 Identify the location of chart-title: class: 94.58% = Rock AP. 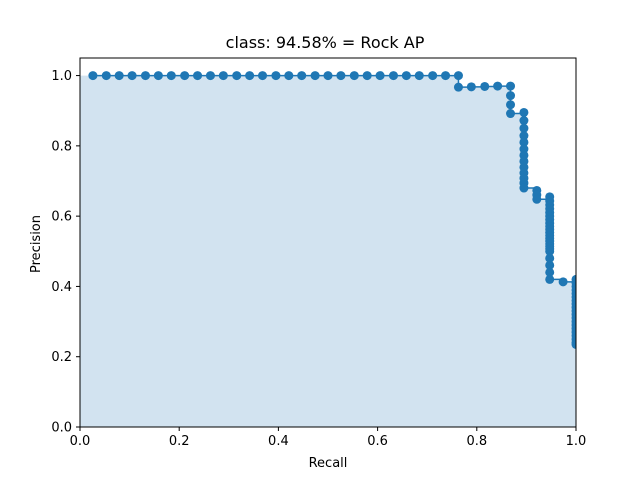
(325, 42).